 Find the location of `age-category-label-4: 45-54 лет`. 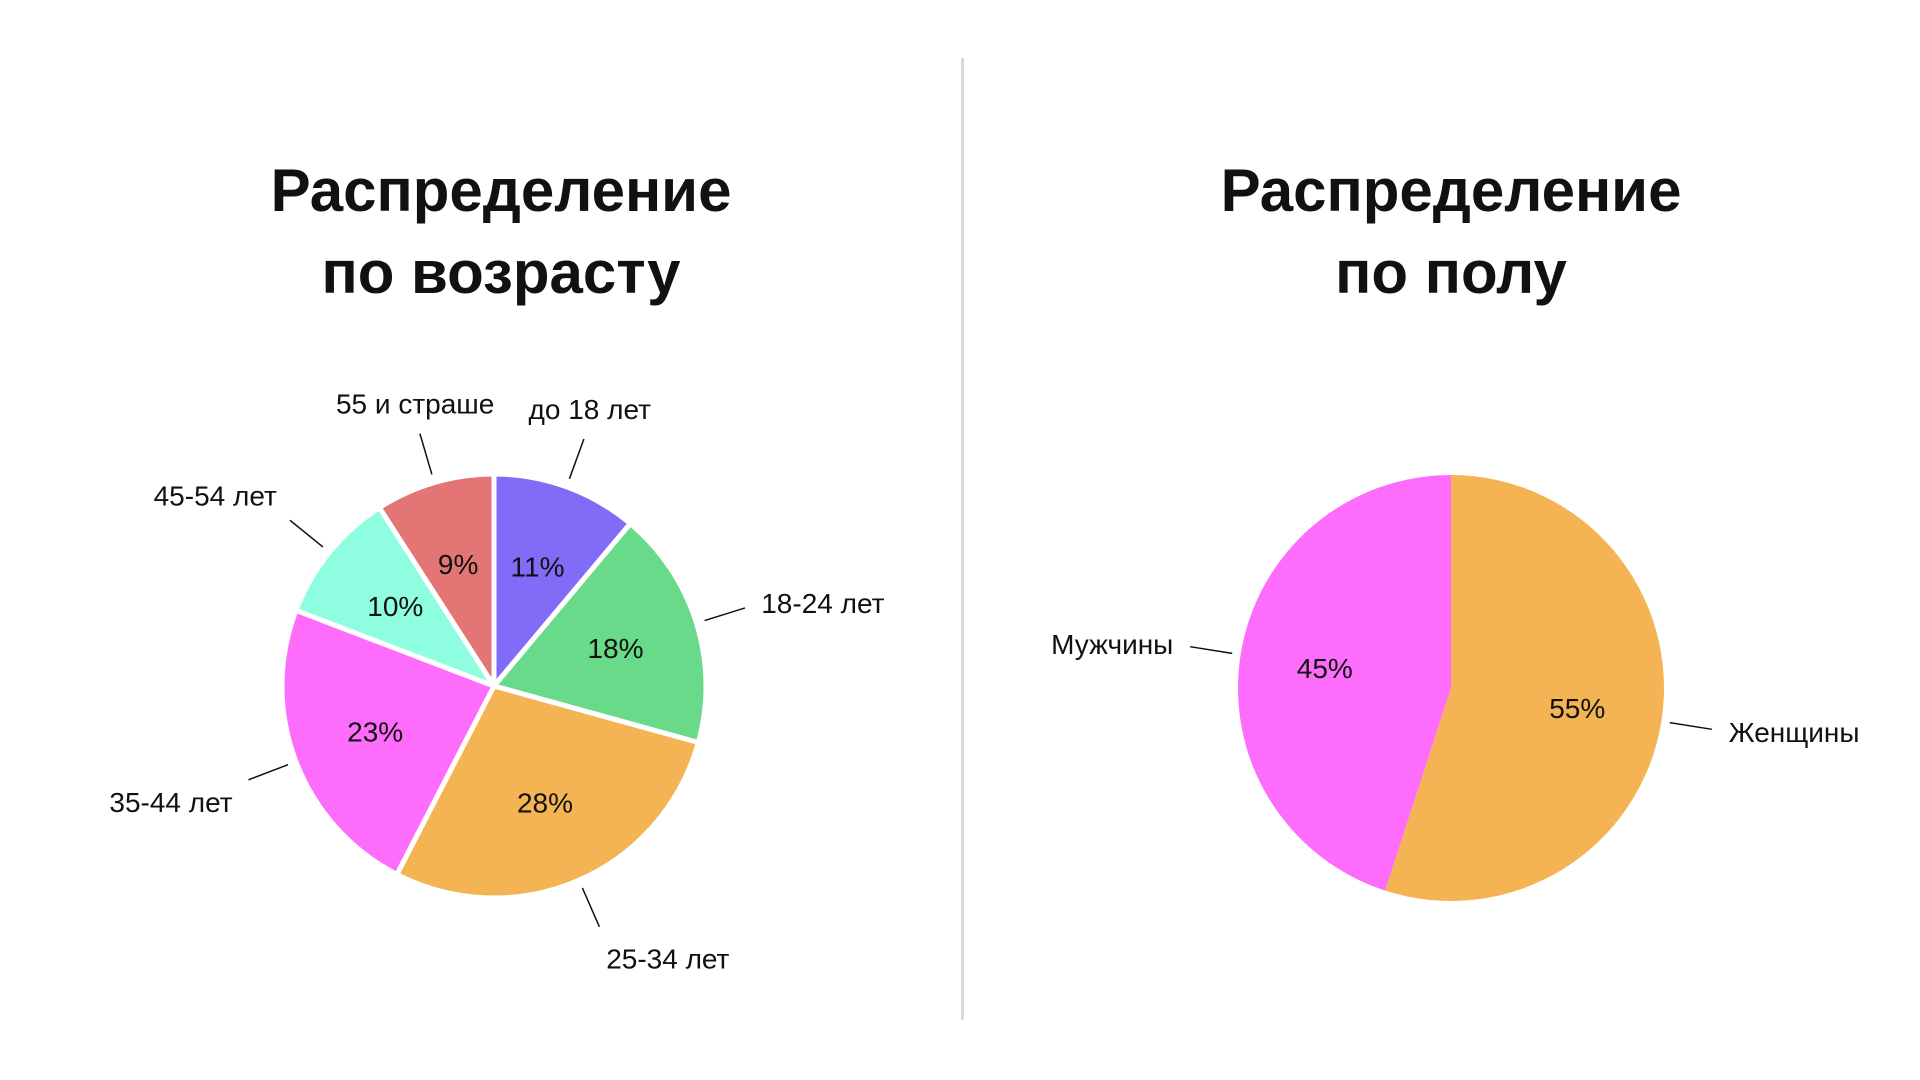

age-category-label-4: 45-54 лет is located at coordinates (215, 496).